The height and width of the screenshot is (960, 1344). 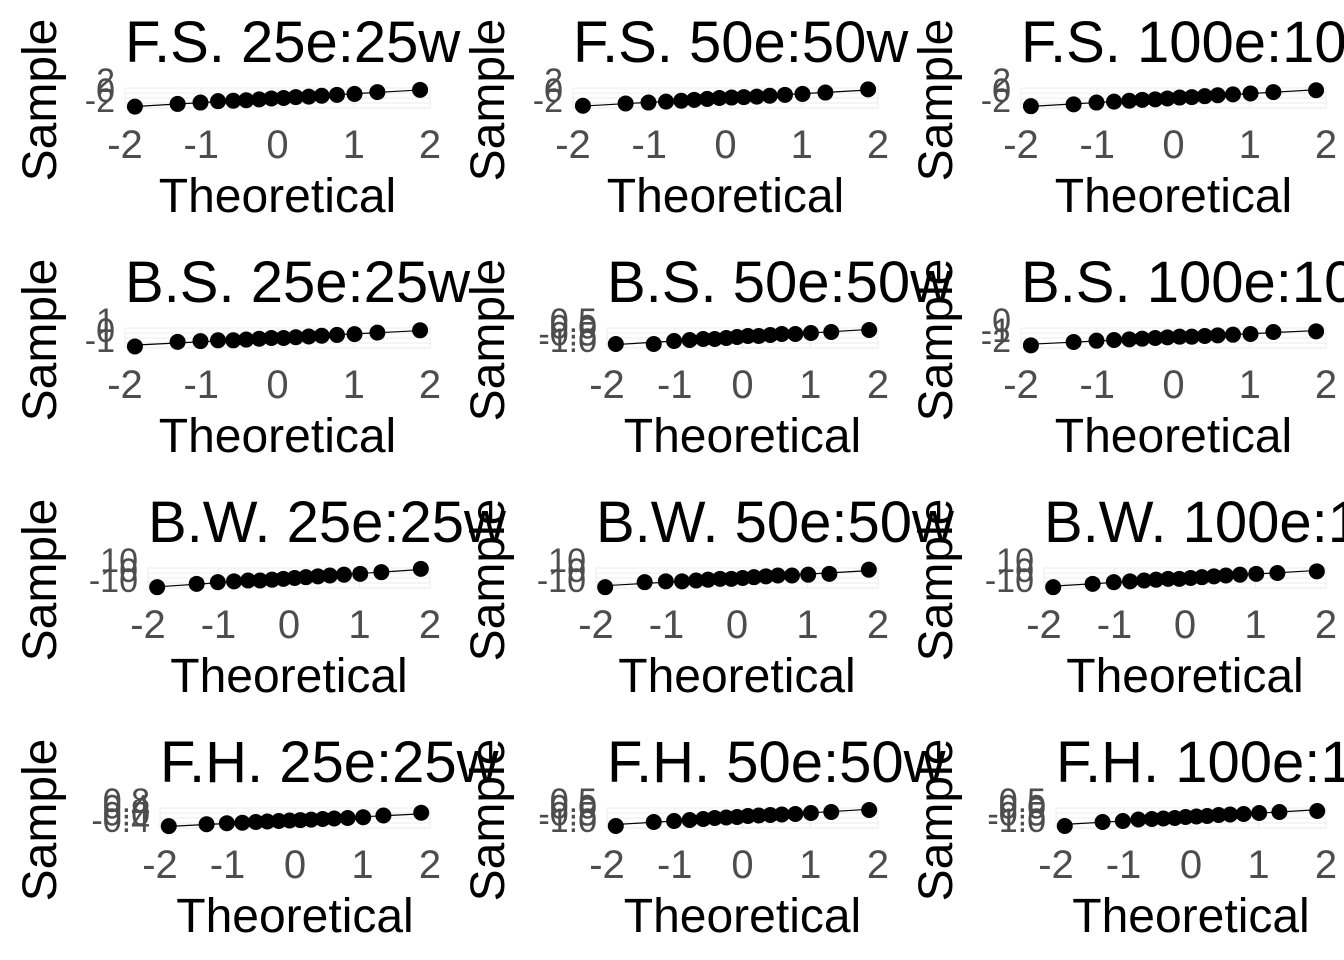 What do you see at coordinates (561, 581) in the screenshot?
I see `y-tick-label: -10` at bounding box center [561, 581].